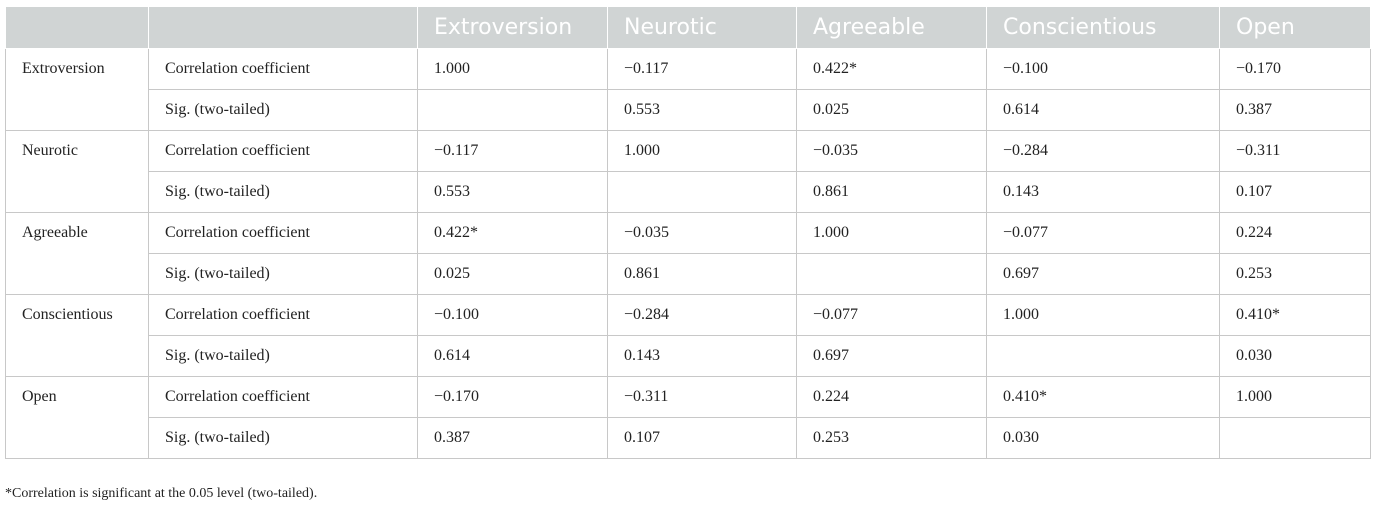  Describe the element at coordinates (77, 417) in the screenshot. I see `row-variable-label: Open` at that location.